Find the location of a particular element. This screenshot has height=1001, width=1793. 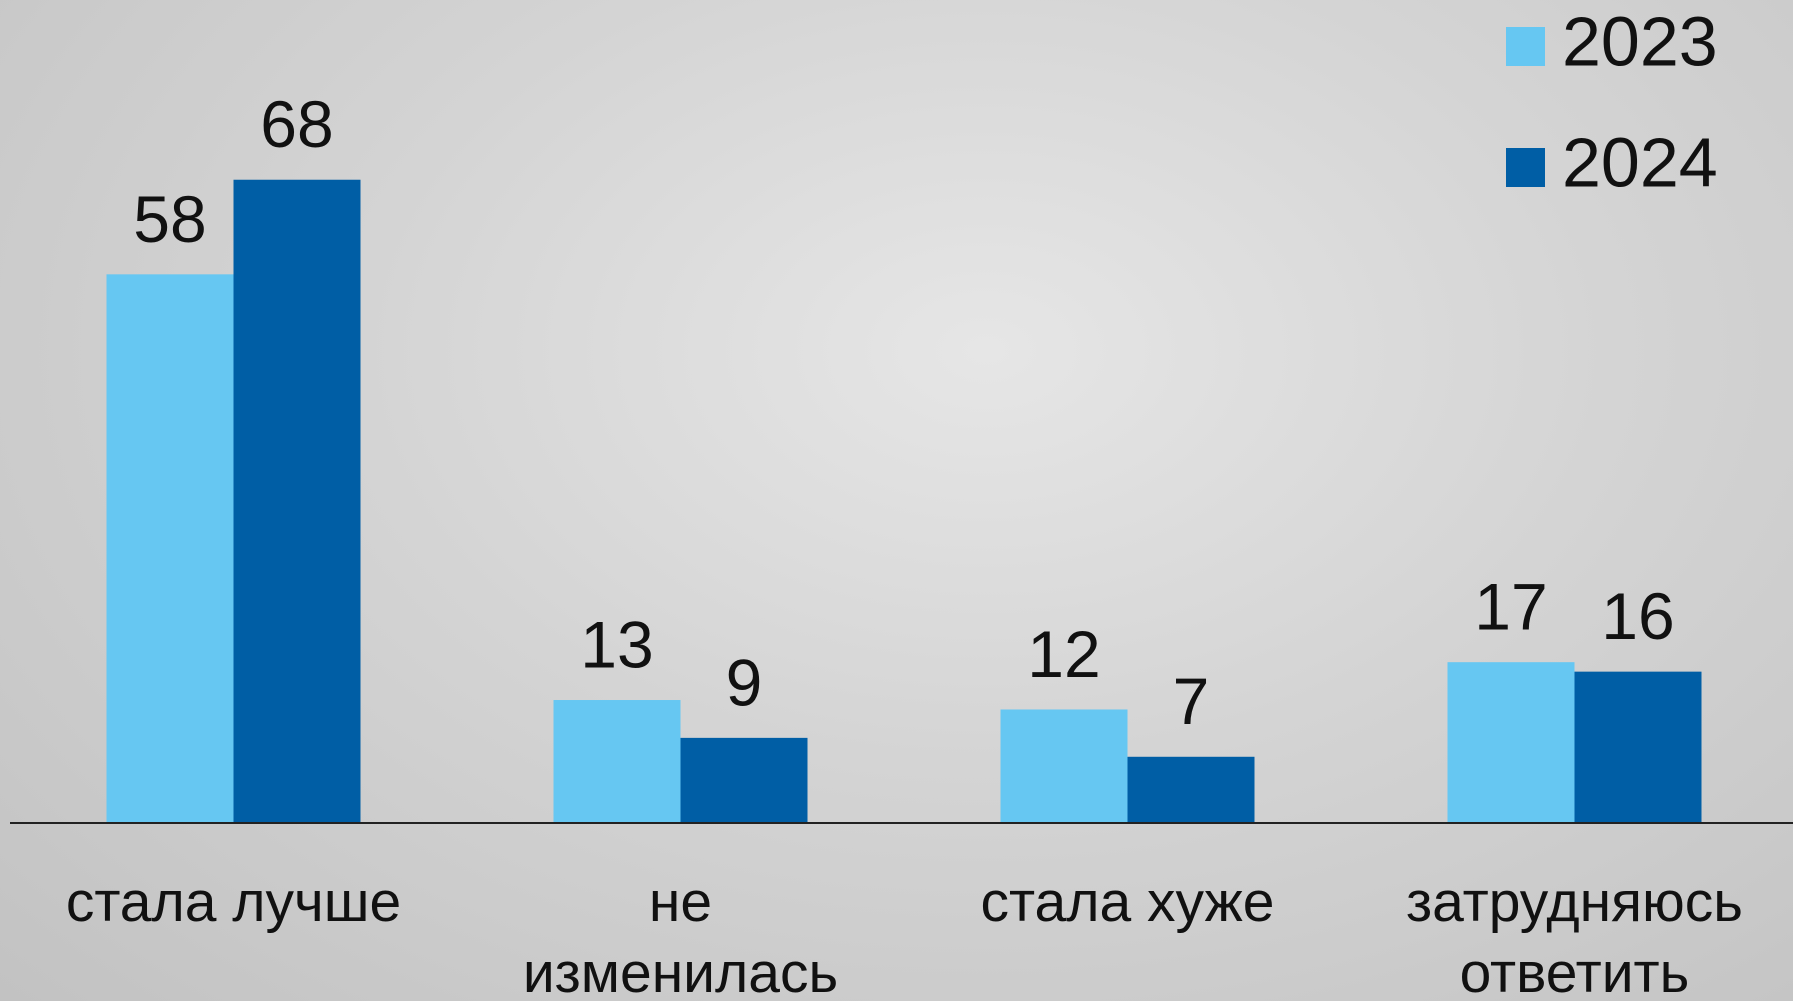

legend-label: 2023 is located at coordinates (1640, 41).